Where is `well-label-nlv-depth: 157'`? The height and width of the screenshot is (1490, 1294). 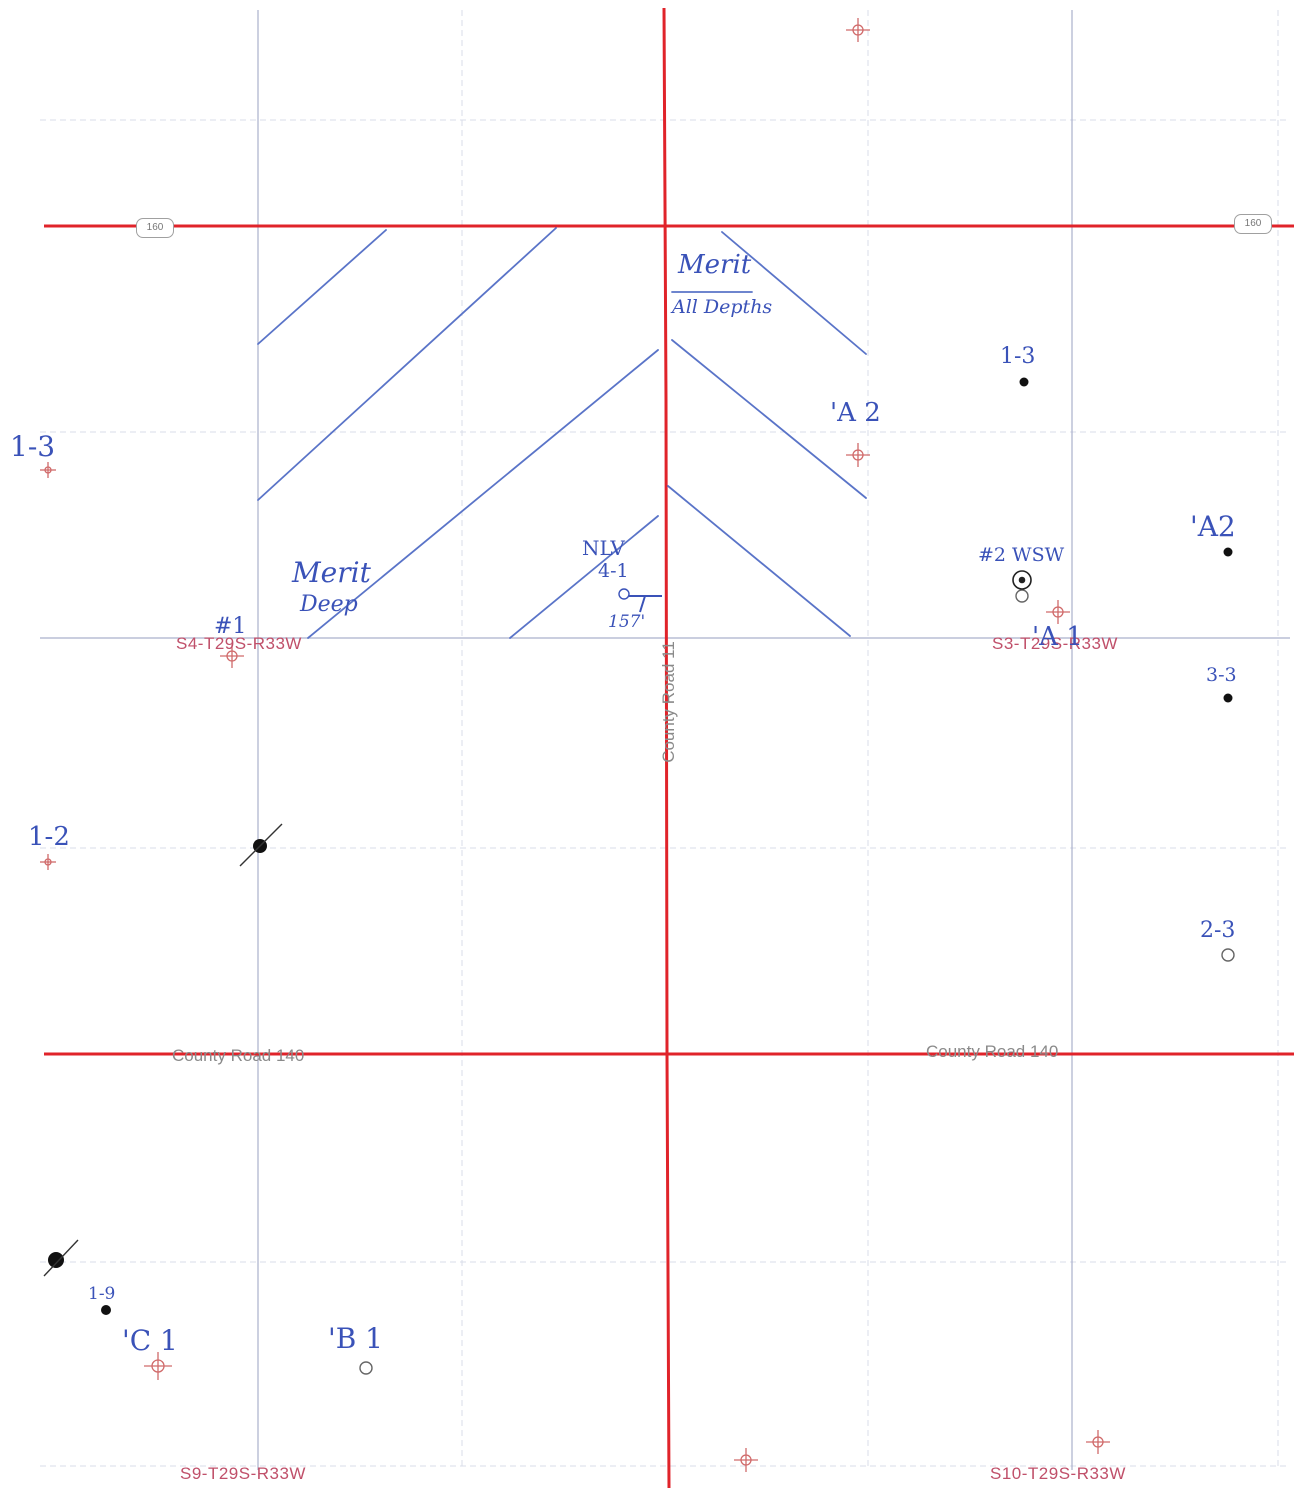 well-label-nlv-depth: 157' is located at coordinates (626, 622).